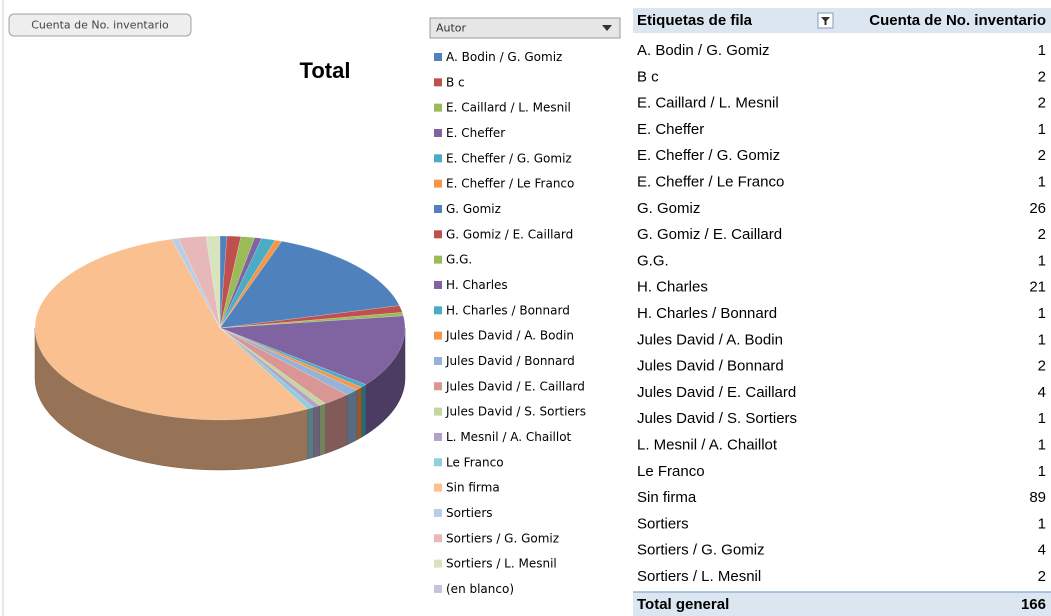 This screenshot has height=616, width=1051. I want to click on row-label: Sortiers / G. Gomiz, so click(701, 550).